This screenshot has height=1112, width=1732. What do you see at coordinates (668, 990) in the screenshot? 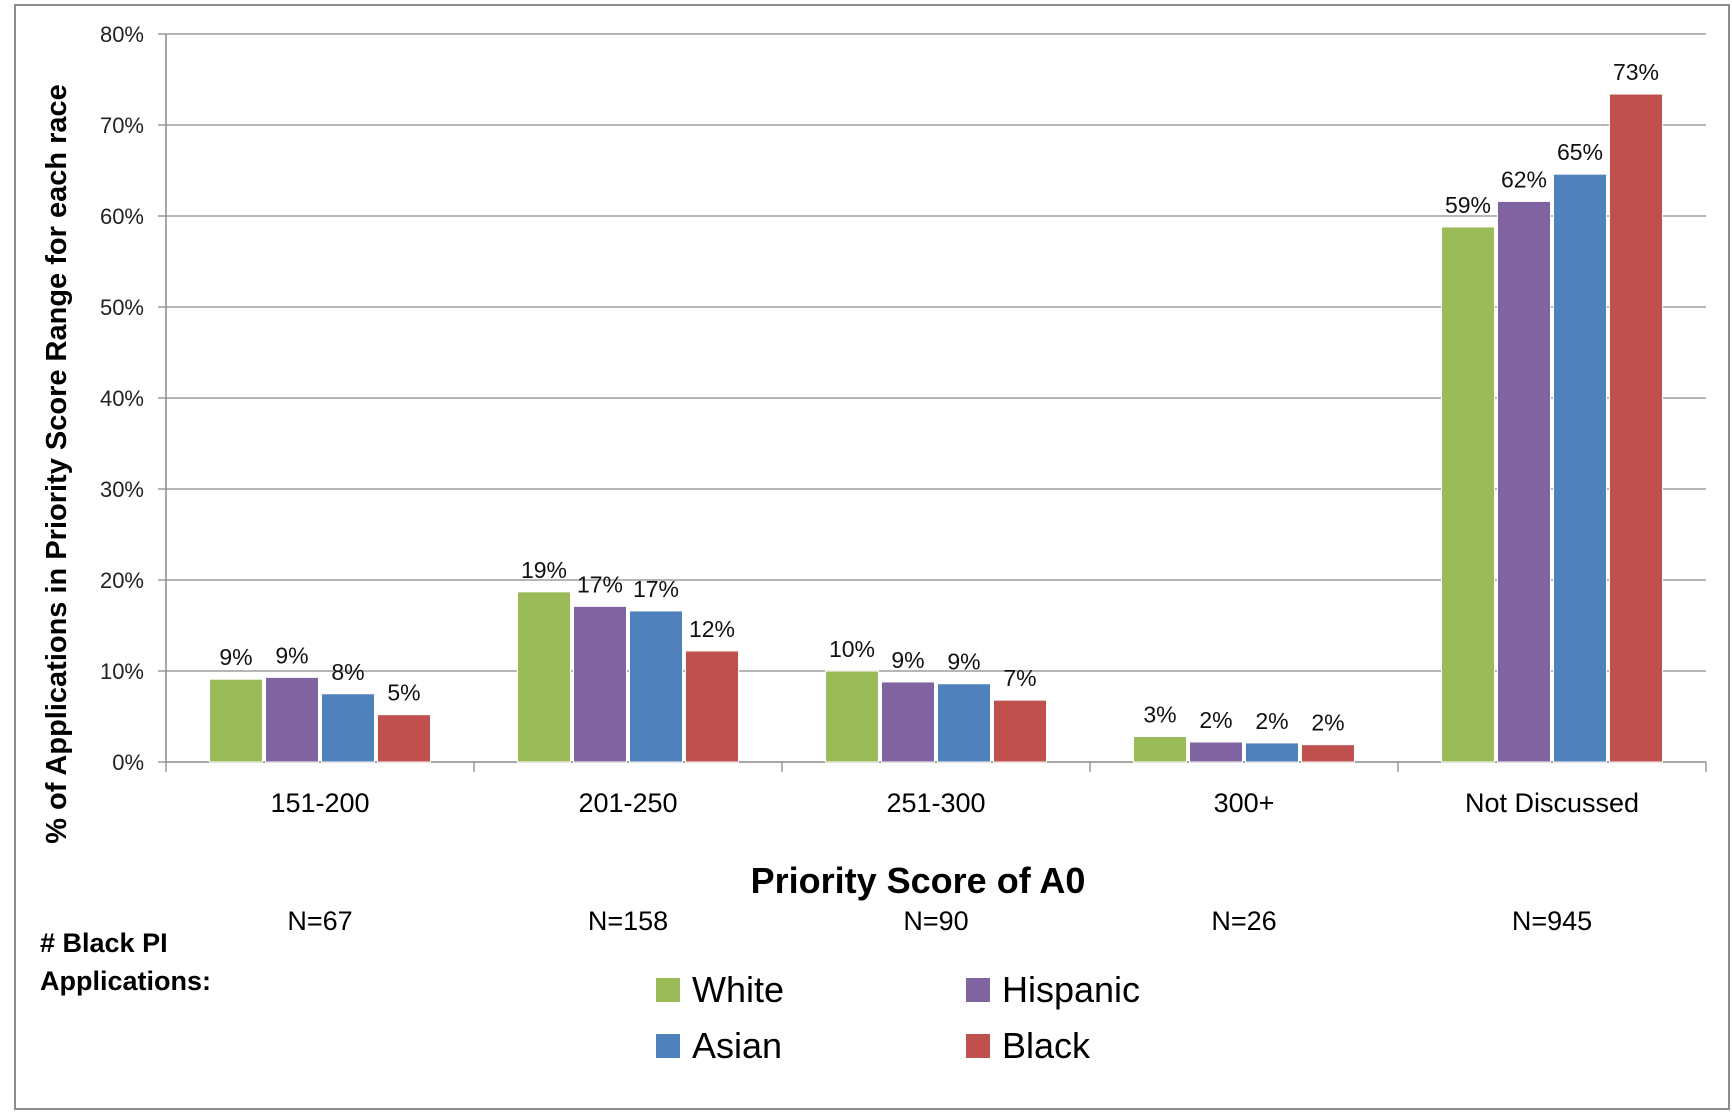
I see `legend-swatch-white` at bounding box center [668, 990].